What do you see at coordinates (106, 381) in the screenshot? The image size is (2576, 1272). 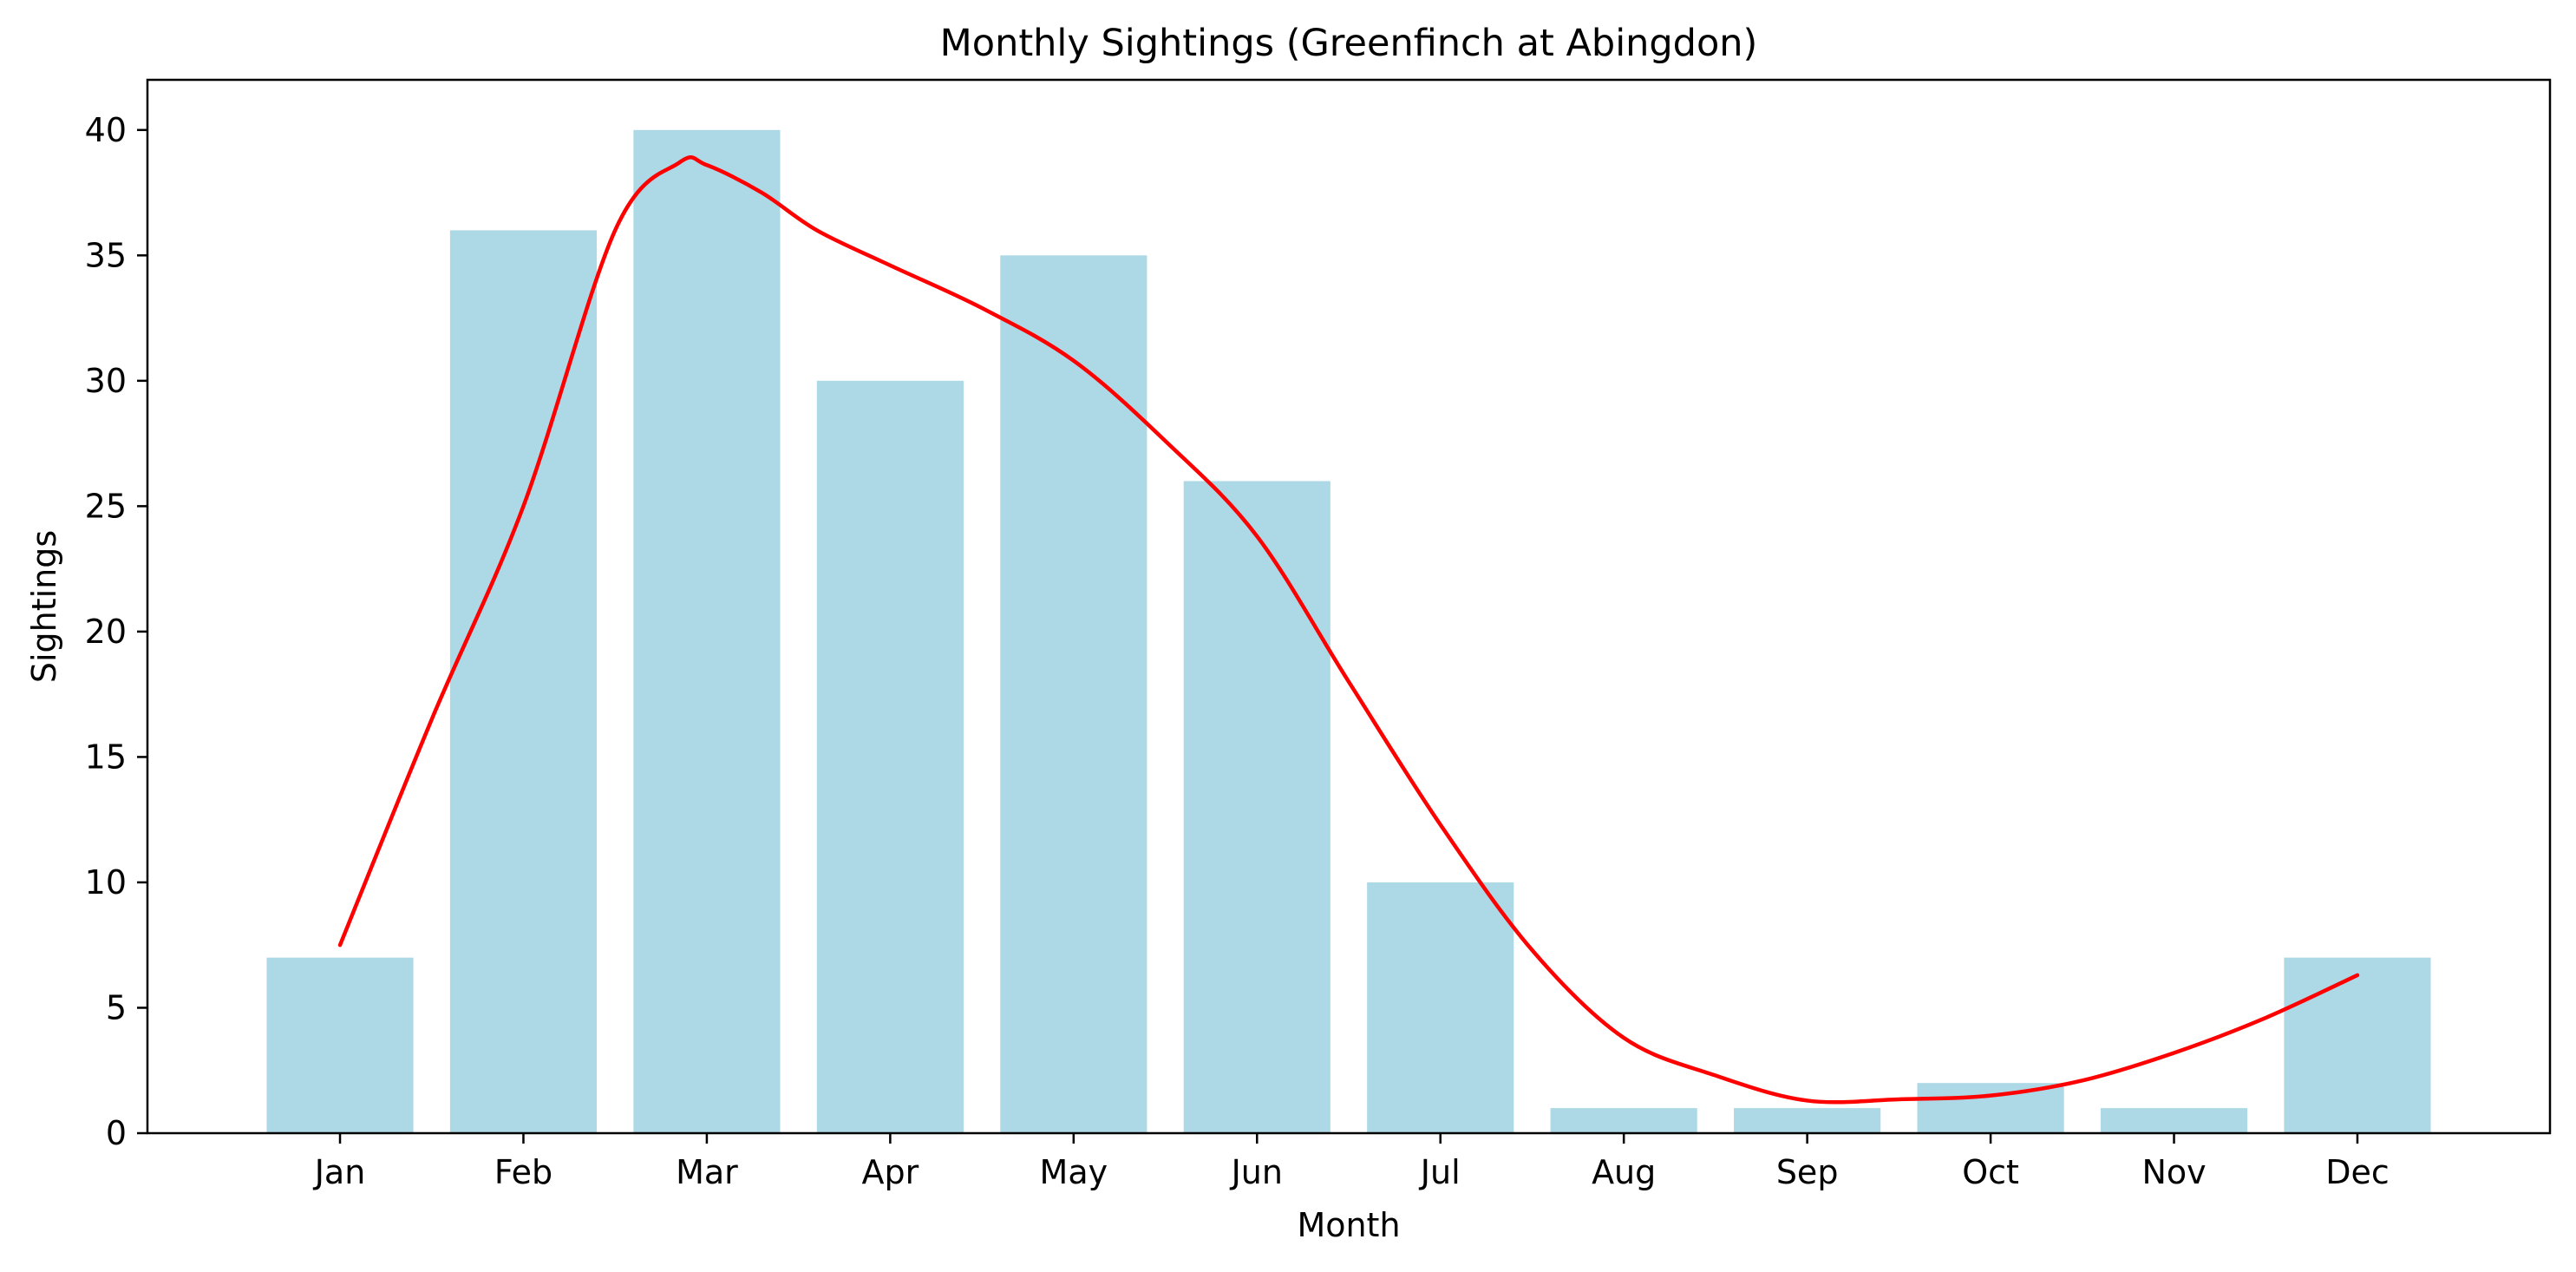 I see `y-tick-label: 30` at bounding box center [106, 381].